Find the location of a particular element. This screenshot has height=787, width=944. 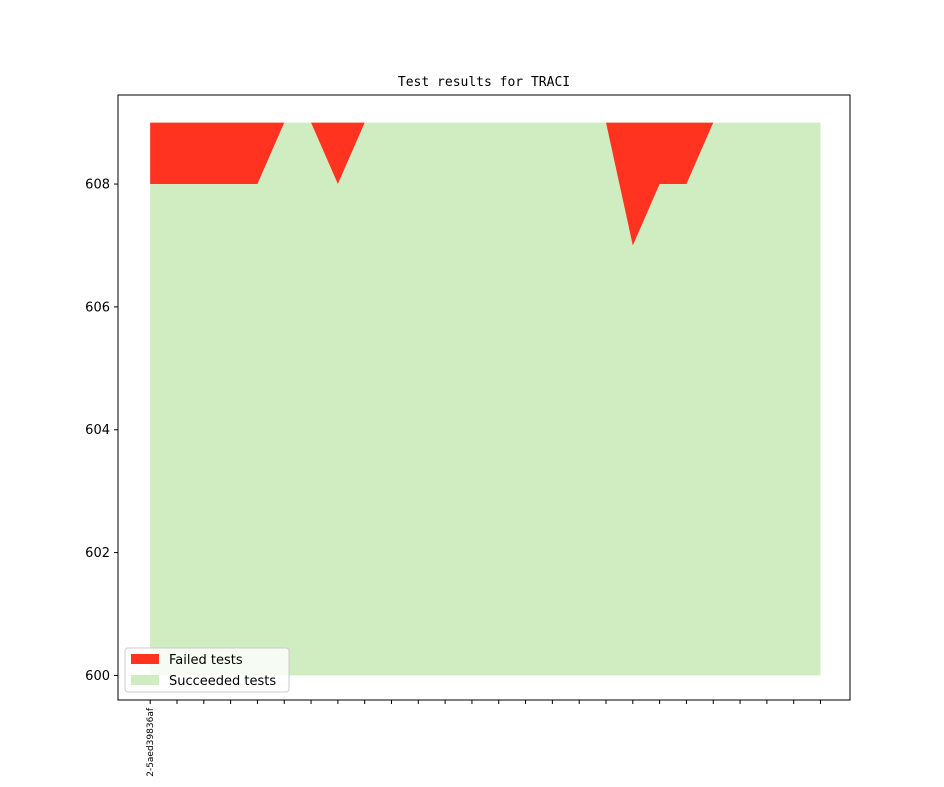

legend-swatch-succeeded is located at coordinates (145, 680).